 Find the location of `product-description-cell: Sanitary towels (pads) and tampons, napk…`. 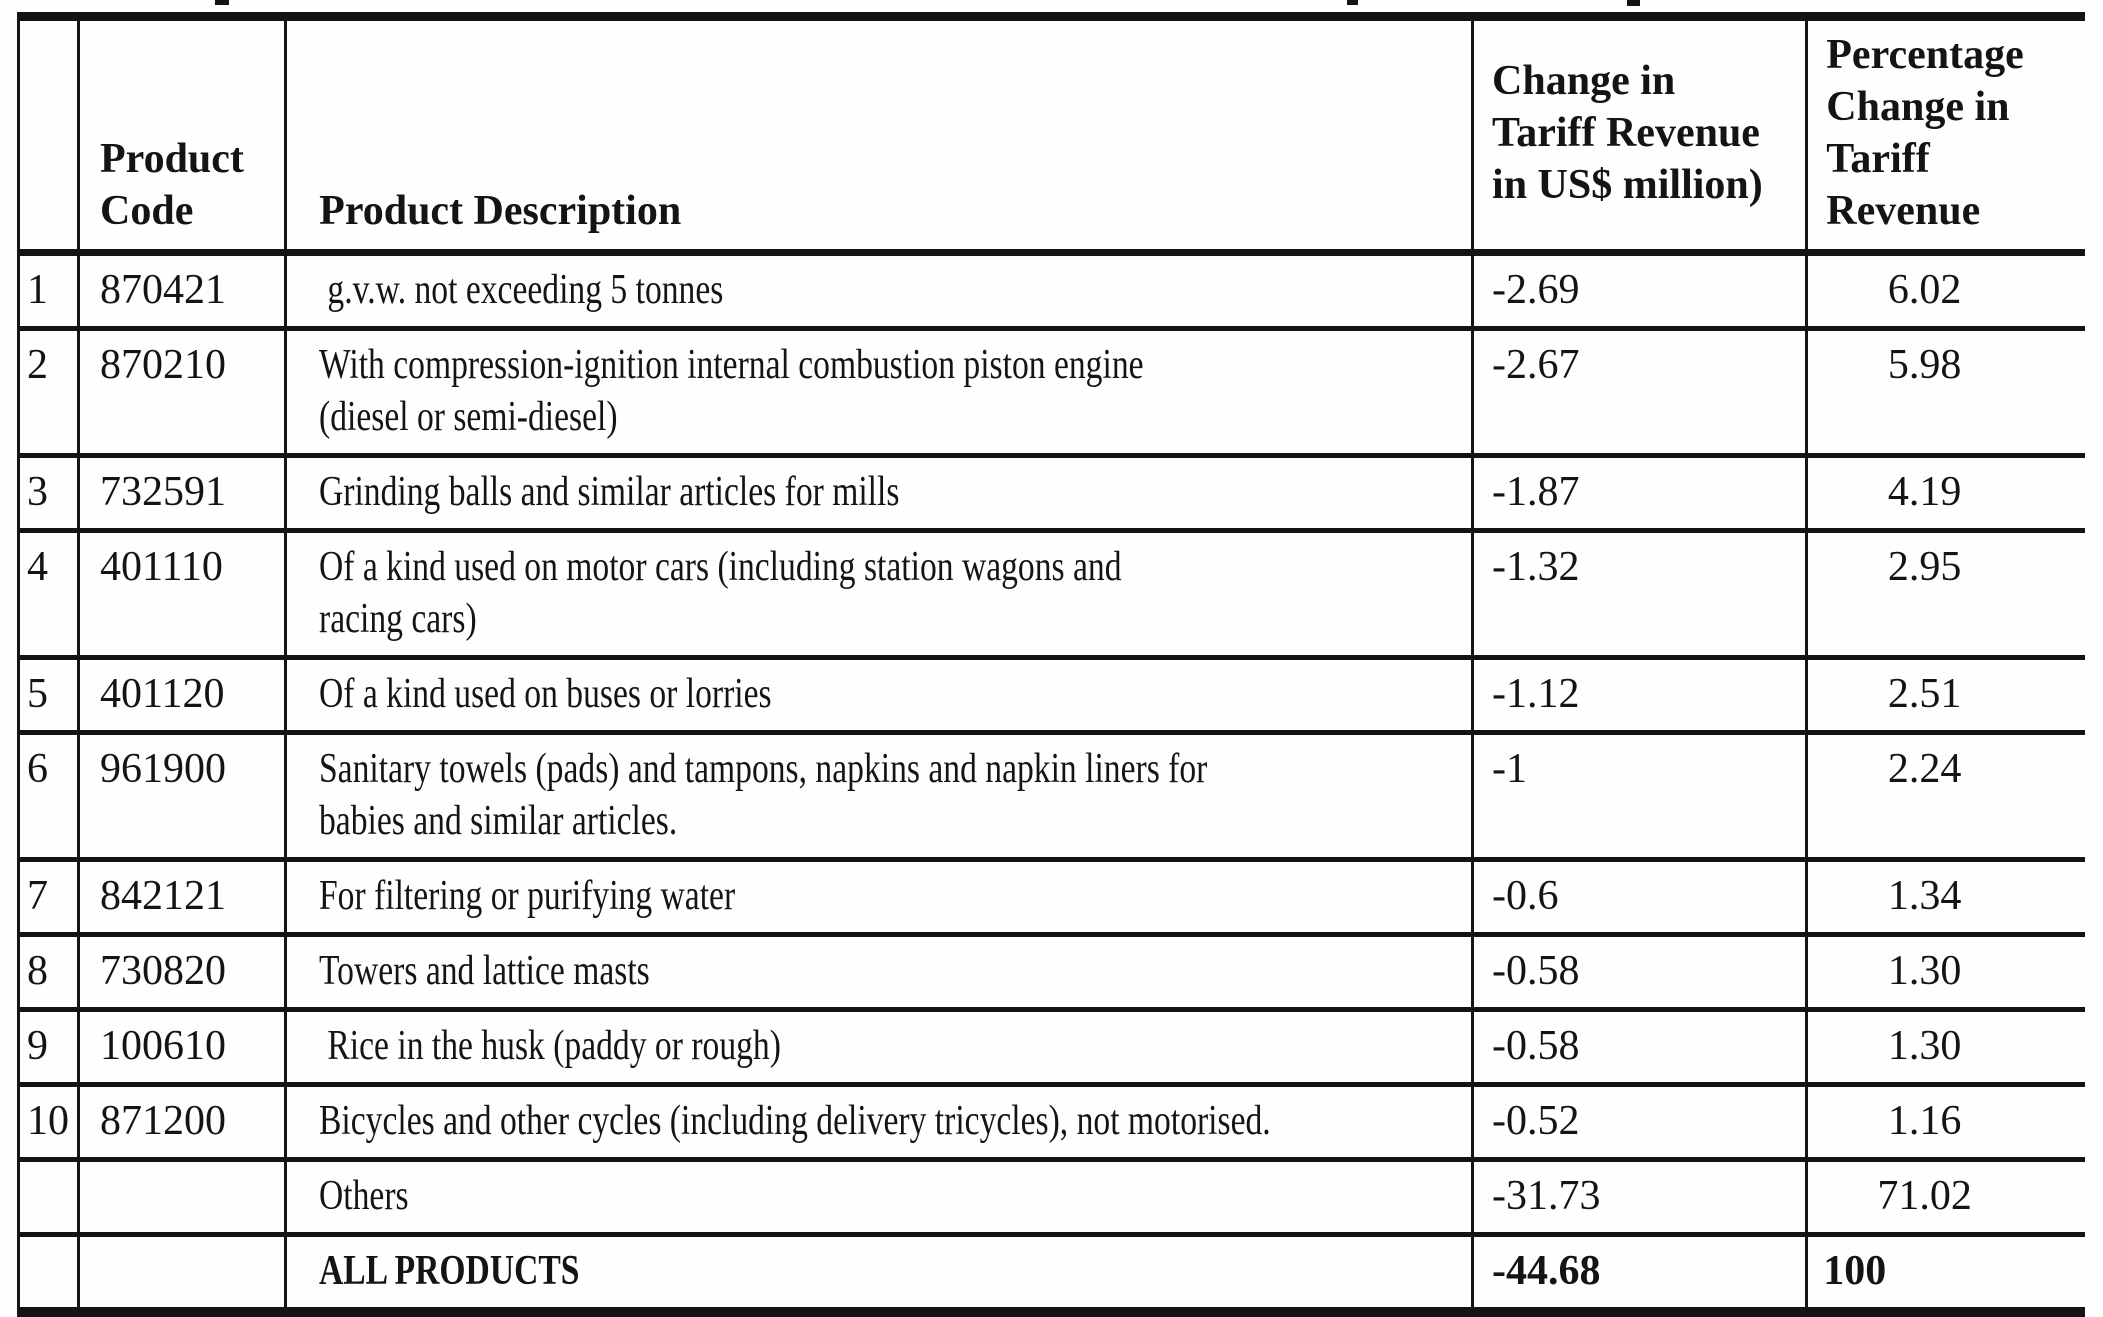

product-description-cell: Sanitary towels (pads) and tampons, napk… is located at coordinates (878, 795).